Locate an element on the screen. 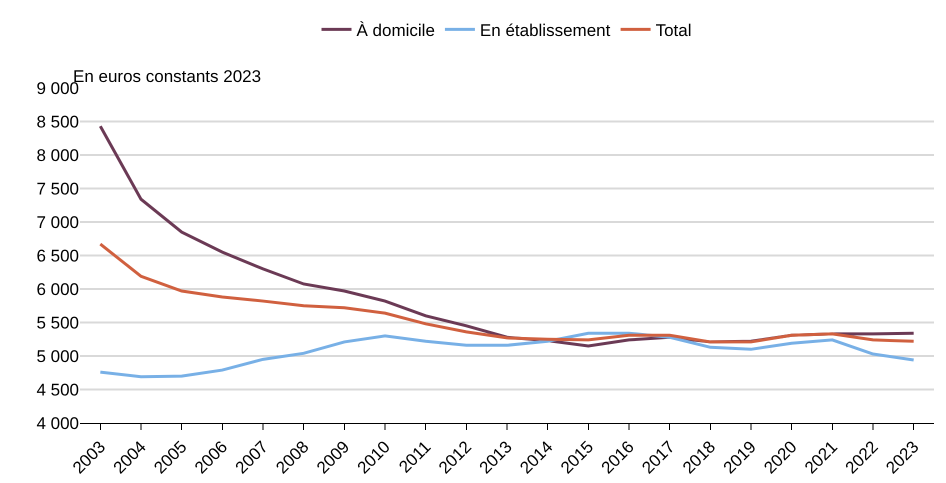 This screenshot has height=483, width=946. y-tick-label: 8 000 is located at coordinates (57, 155).